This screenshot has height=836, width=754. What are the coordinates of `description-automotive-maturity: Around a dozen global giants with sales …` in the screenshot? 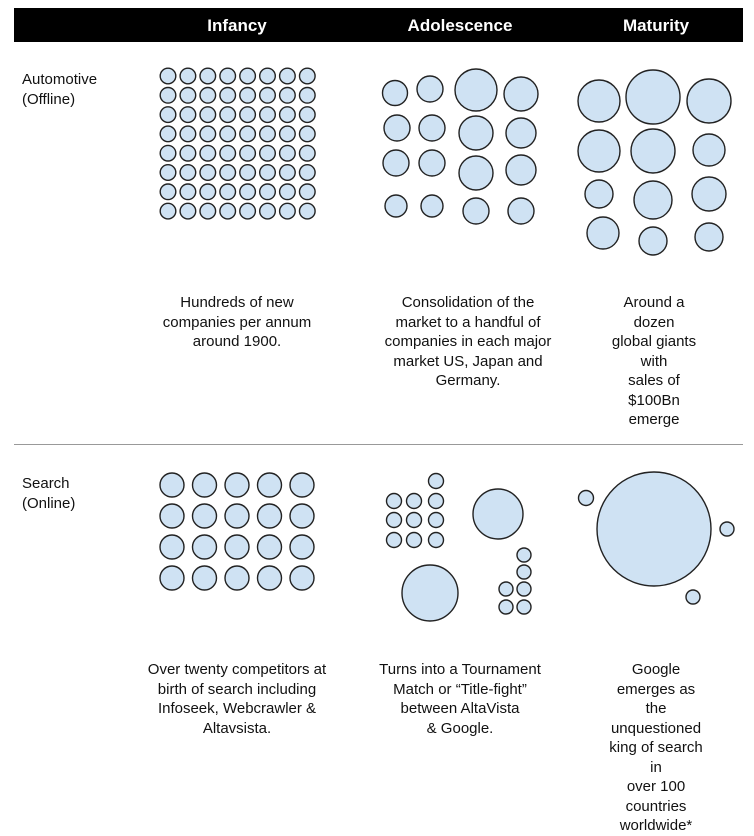 It's located at (654, 361).